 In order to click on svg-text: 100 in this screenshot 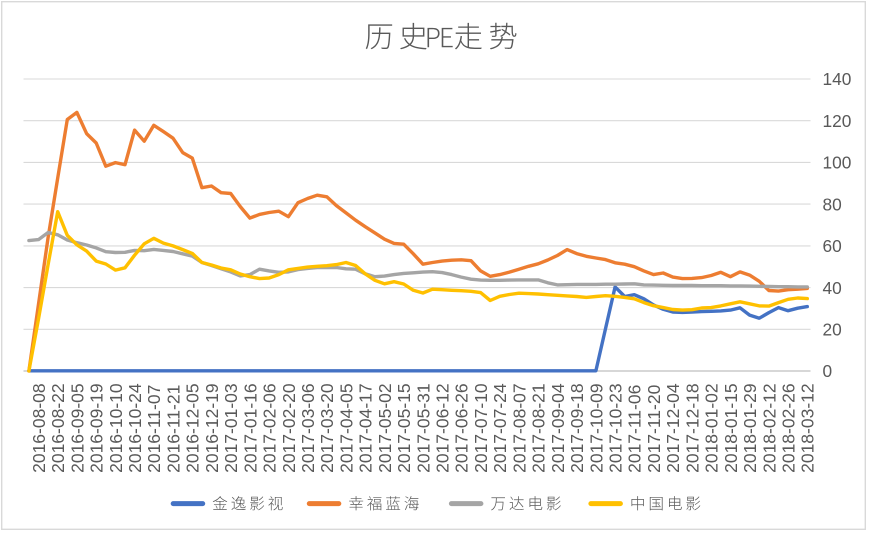, I will do `click(837, 163)`.